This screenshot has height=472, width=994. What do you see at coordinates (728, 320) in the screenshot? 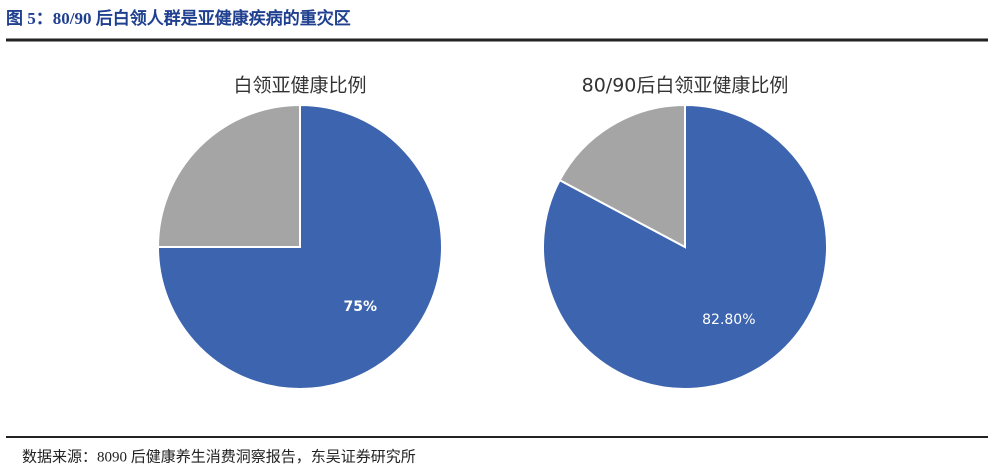
I see `value-label: 82.80%` at bounding box center [728, 320].